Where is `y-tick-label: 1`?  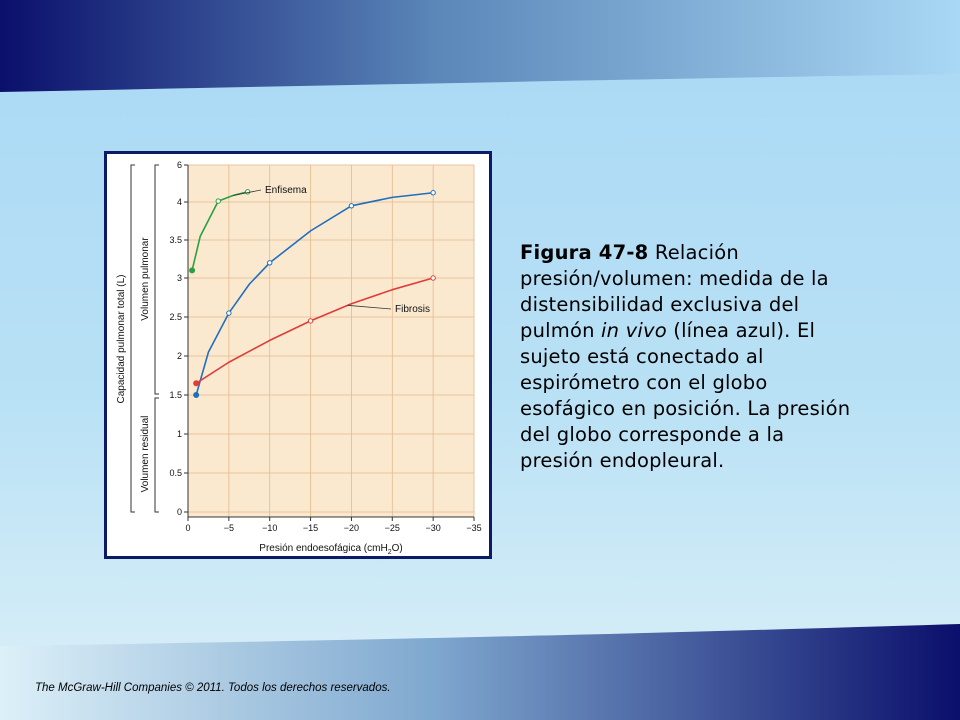
y-tick-label: 1 is located at coordinates (179, 434).